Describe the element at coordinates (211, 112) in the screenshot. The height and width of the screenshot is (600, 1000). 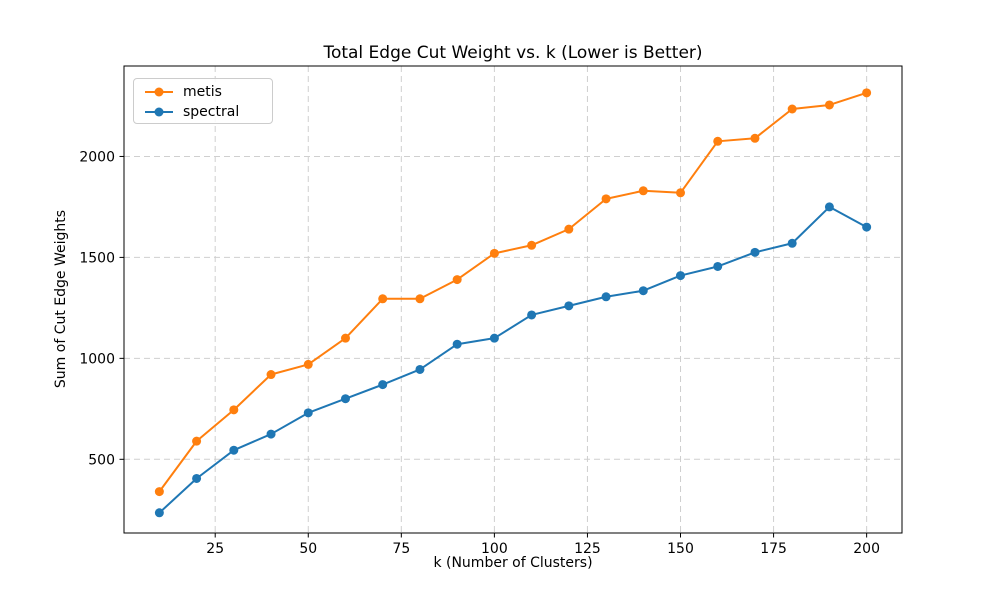
I see `legend-label-spectral: spectral` at that location.